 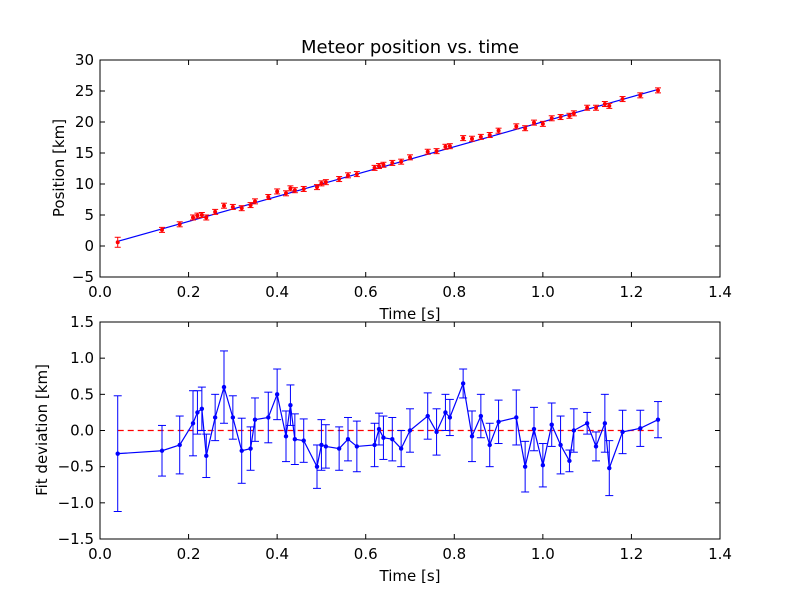 What do you see at coordinates (410, 314) in the screenshot?
I see `x-axis-label: Time [s]` at bounding box center [410, 314].